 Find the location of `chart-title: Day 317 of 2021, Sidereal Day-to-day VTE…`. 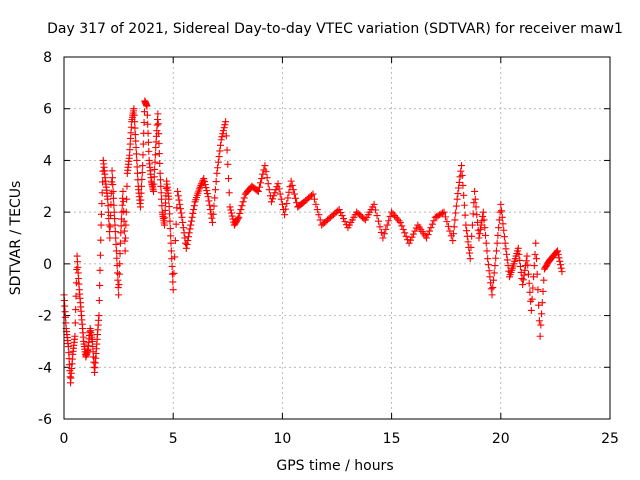

chart-title: Day 317 of 2021, Sidereal Day-to-day VTE… is located at coordinates (335, 29).